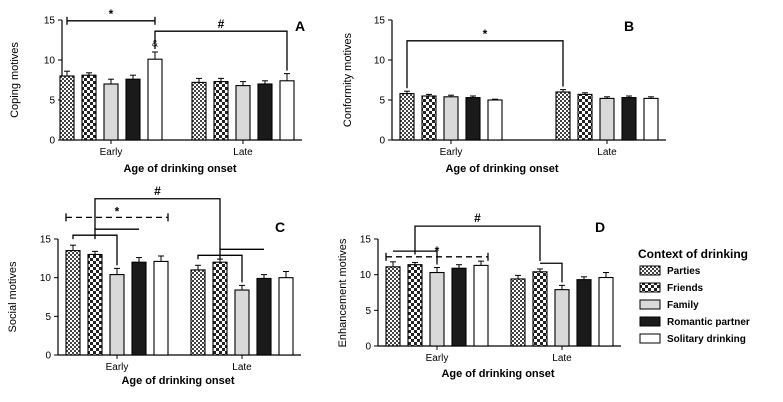  Describe the element at coordinates (495, 120) in the screenshot. I see `bar-b-early-solitary-drinking` at that location.